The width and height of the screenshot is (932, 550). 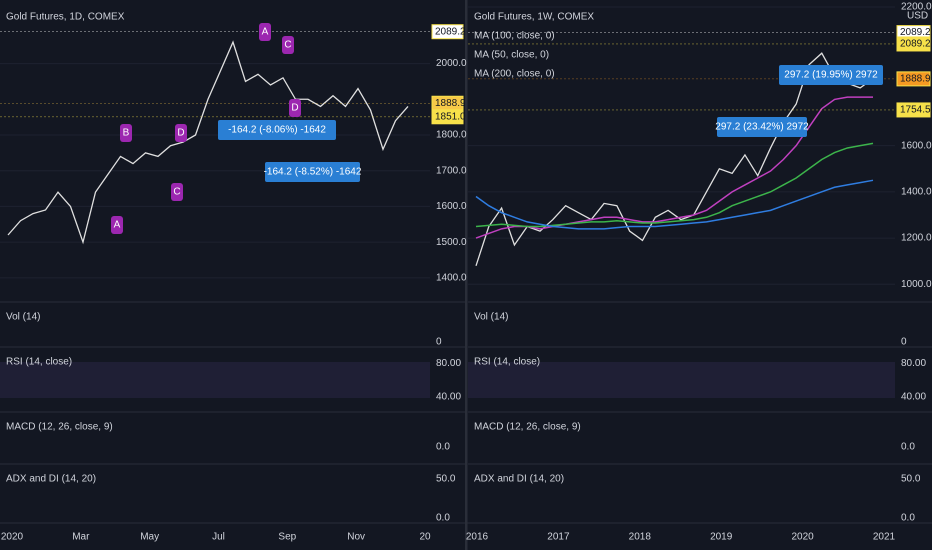 What do you see at coordinates (511, 55) in the screenshot?
I see `legend-entry: MA (50, close, 0)` at bounding box center [511, 55].